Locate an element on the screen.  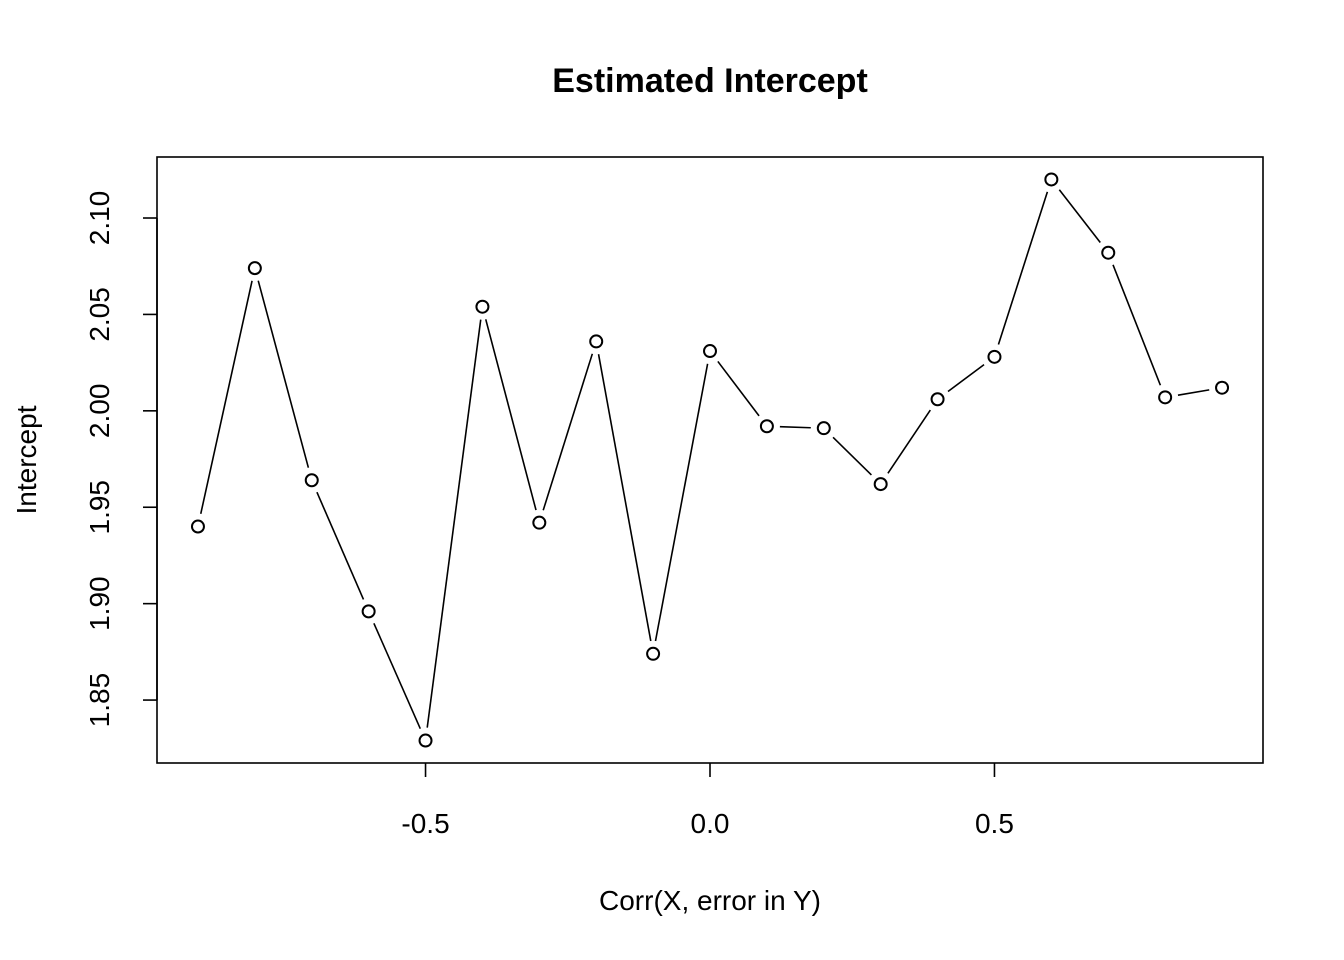
x-tick-label: 0.0 is located at coordinates (710, 823).